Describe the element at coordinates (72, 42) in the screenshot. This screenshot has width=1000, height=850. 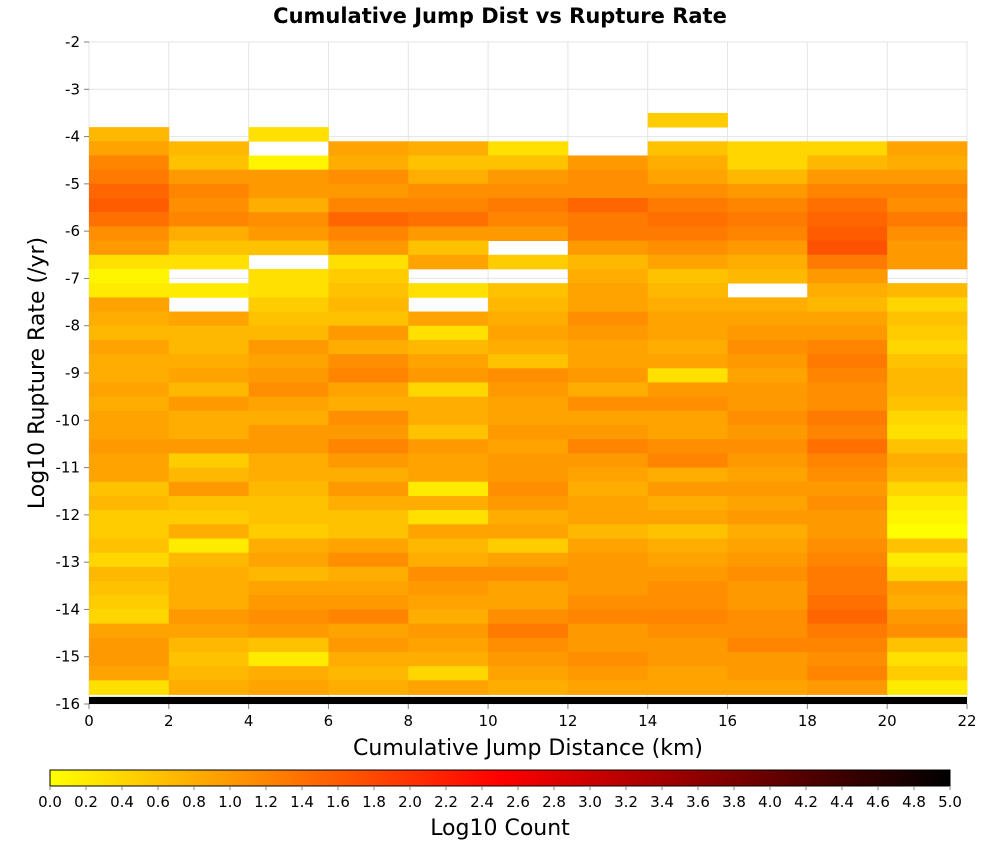
I see `y-tick-label: -2` at that location.